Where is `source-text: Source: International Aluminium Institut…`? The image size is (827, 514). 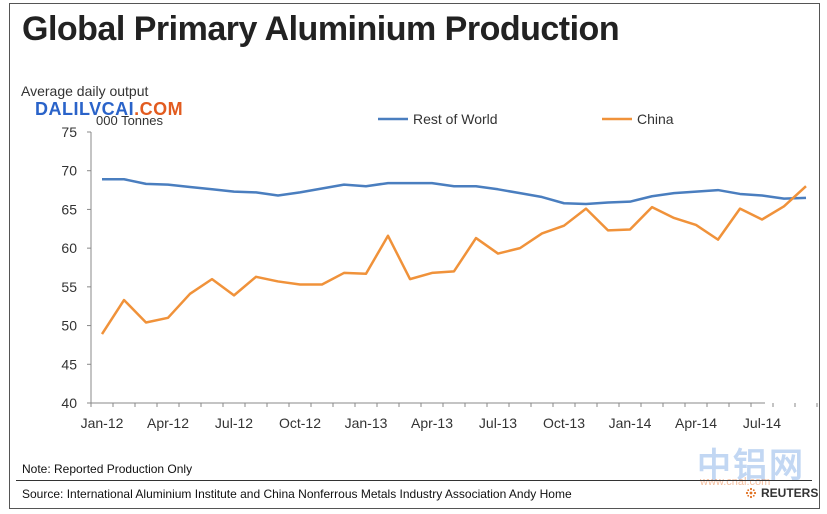
source-text: Source: International Aluminium Institut… is located at coordinates (297, 494).